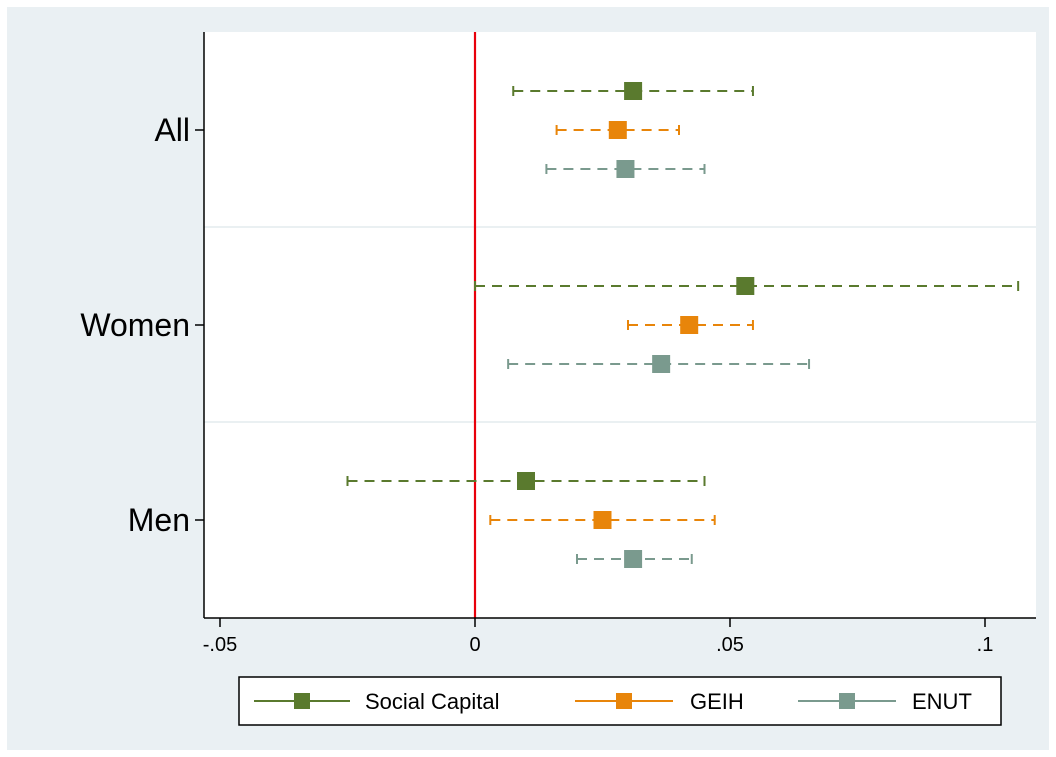 This screenshot has height=757, width=1056. I want to click on legend-marker-social-capital, so click(302, 701).